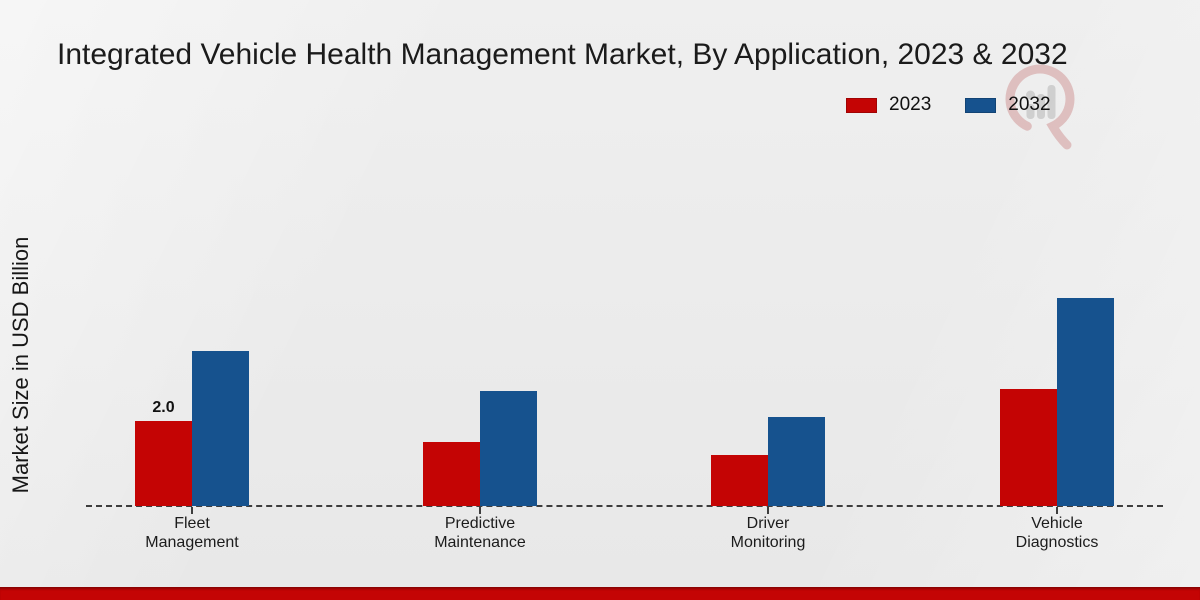  What do you see at coordinates (888, 105) in the screenshot?
I see `legend-item-2023: 2023` at bounding box center [888, 105].